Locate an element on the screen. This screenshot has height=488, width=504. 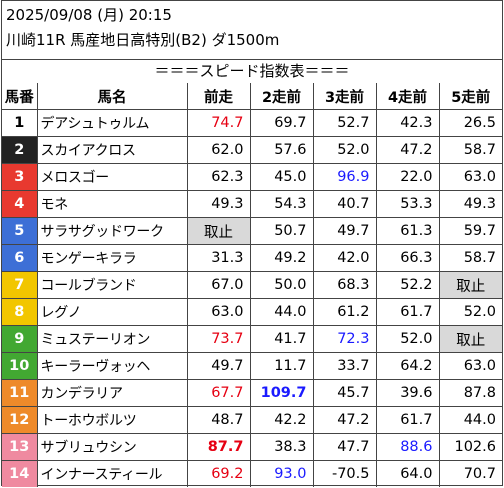
horse-name-cell: カンデラリア is located at coordinates (112, 393).